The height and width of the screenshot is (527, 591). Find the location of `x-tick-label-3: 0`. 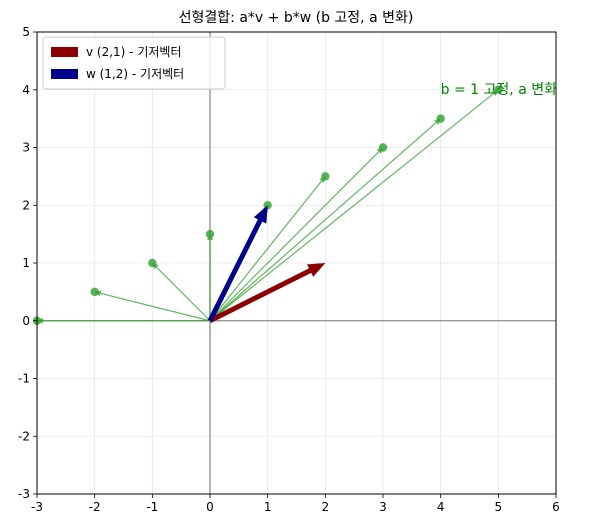

x-tick-label-3: 0 is located at coordinates (210, 507).